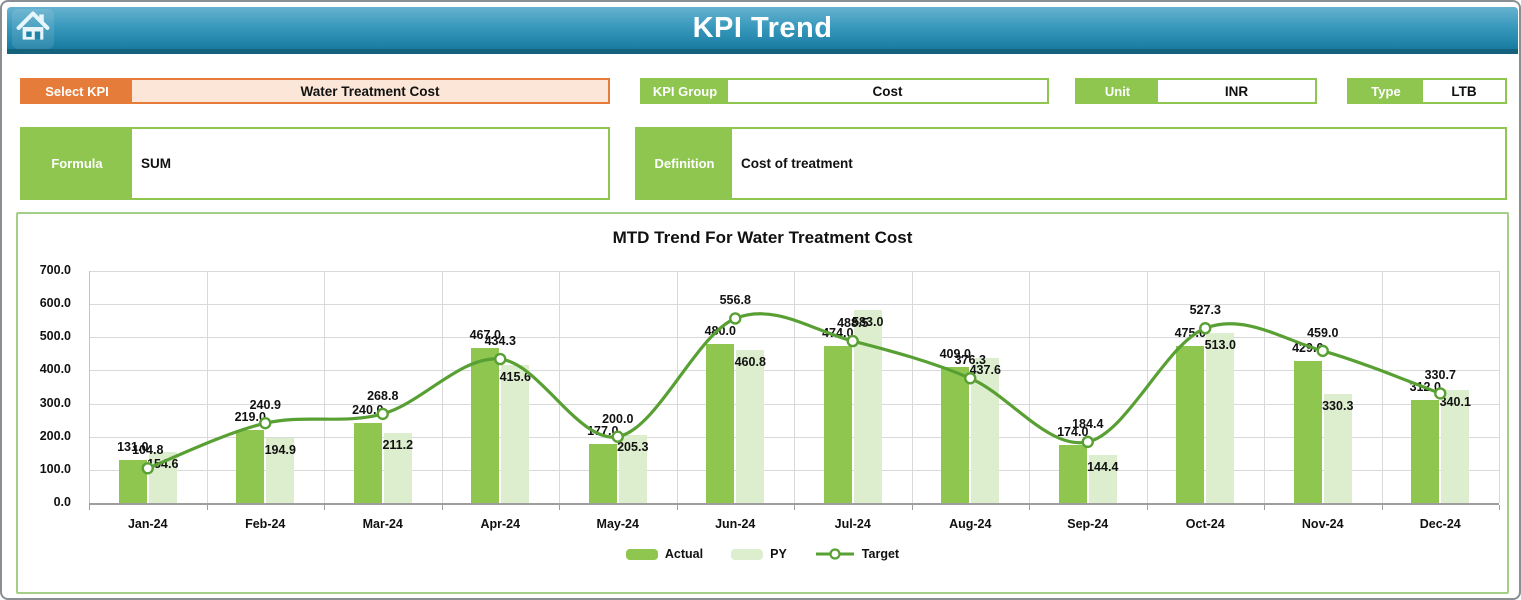  Describe the element at coordinates (77, 163) in the screenshot. I see `formula-label: Formula` at that location.